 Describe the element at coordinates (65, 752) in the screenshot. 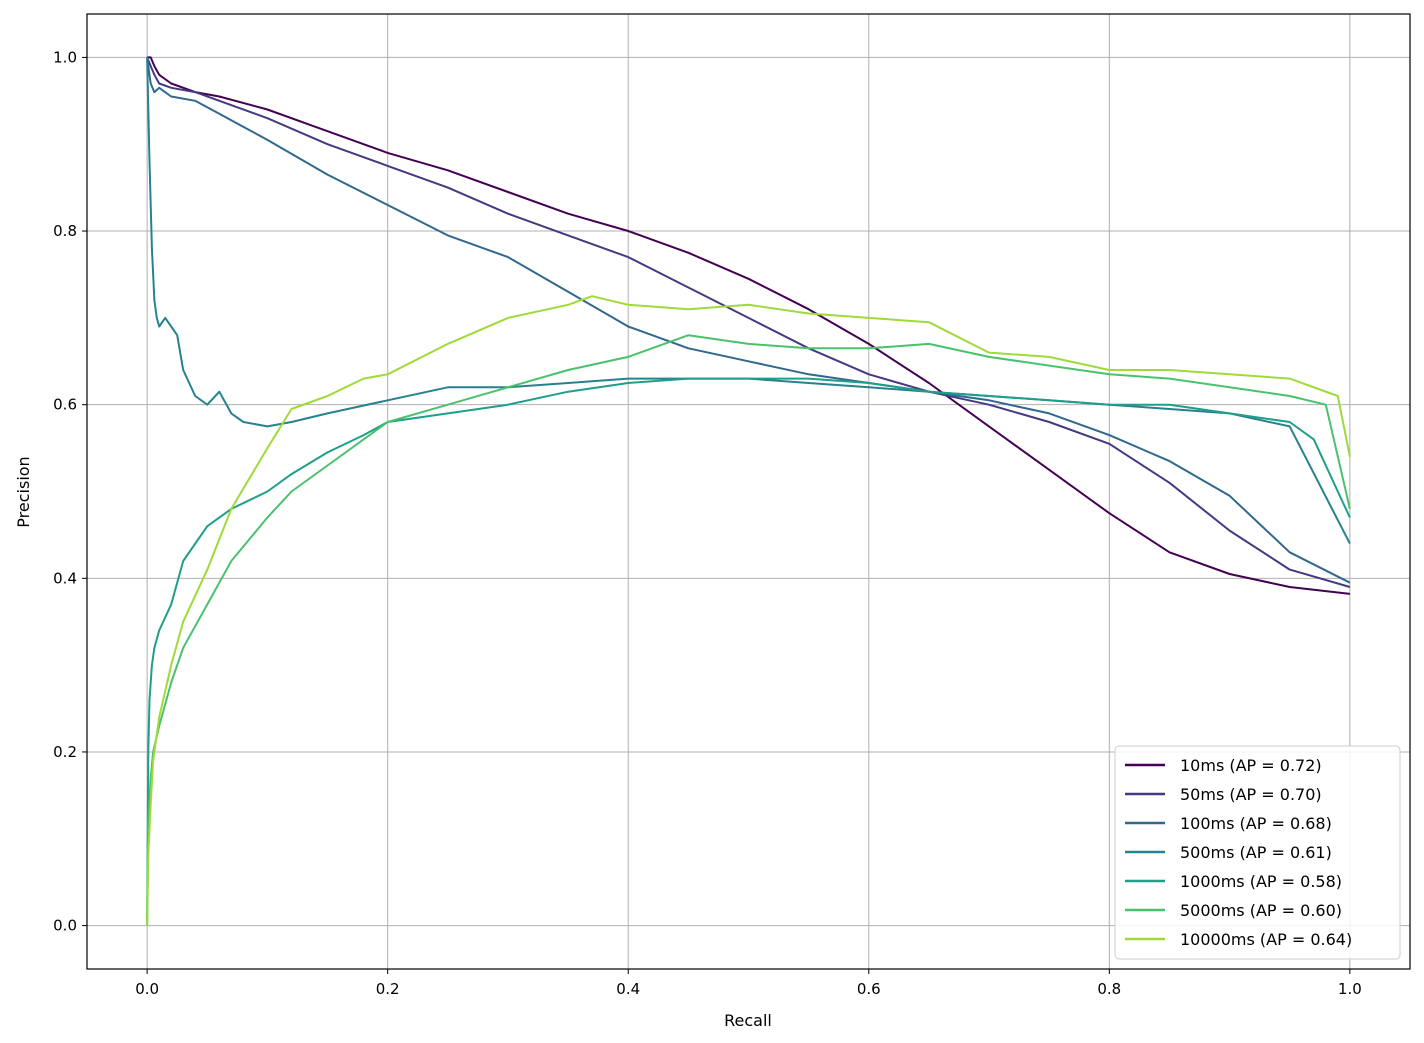

I see `y-tick-label: 0.2` at that location.